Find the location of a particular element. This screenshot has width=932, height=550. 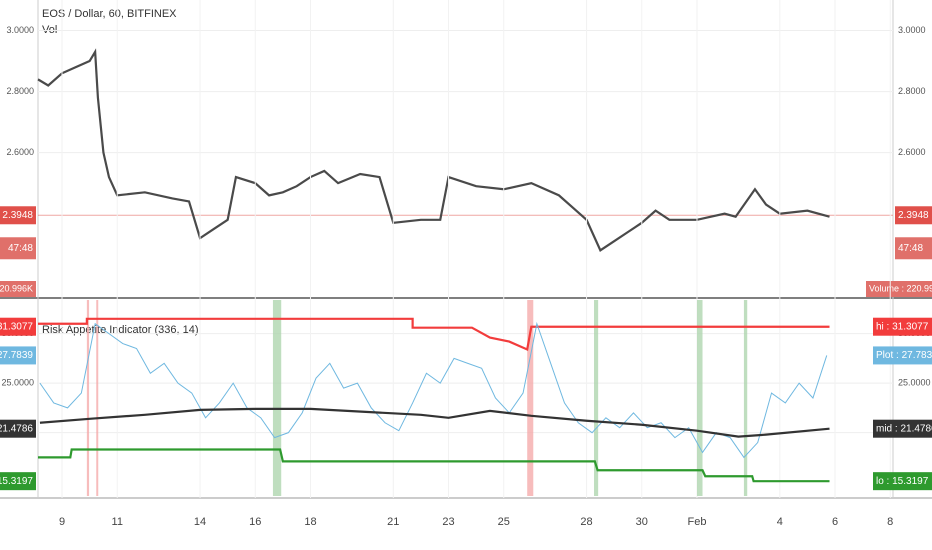

value-badge-label: 31.3077 is located at coordinates (16, 326).